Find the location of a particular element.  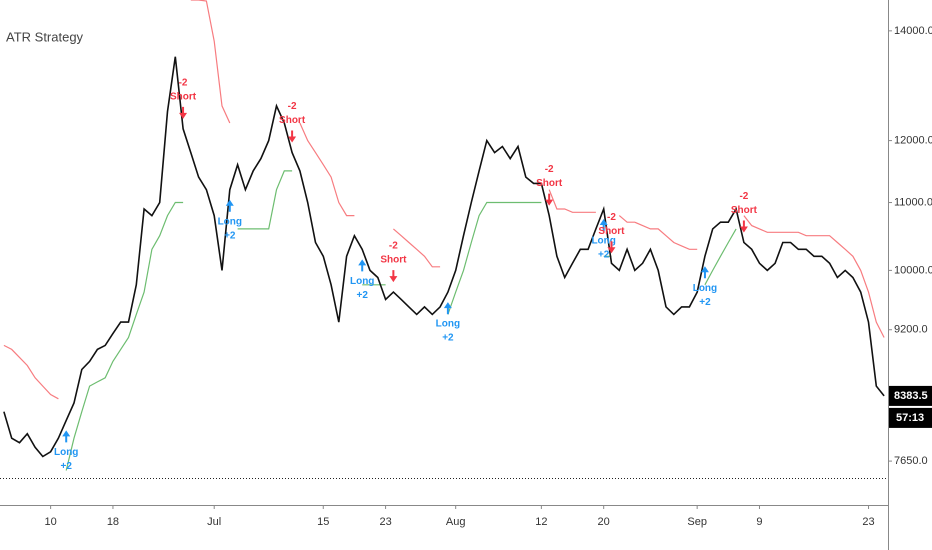

last-price-box is located at coordinates (910, 395).